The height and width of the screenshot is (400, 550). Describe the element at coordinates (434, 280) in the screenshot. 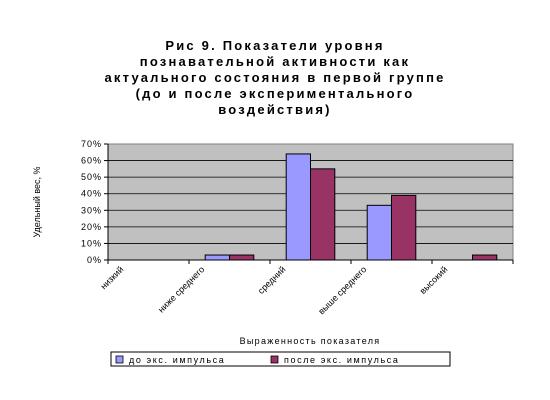

I see `x-category-label: высокий` at that location.